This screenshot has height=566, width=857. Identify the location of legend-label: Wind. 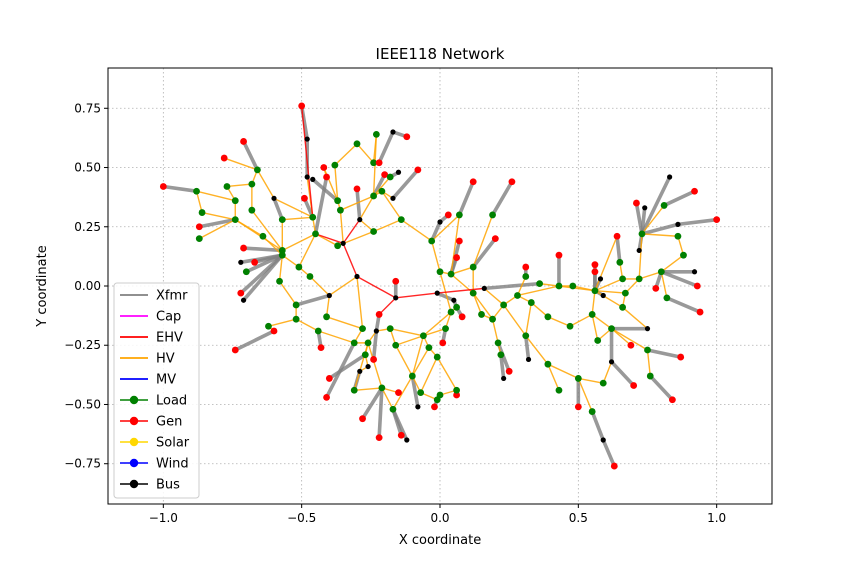
(172, 464).